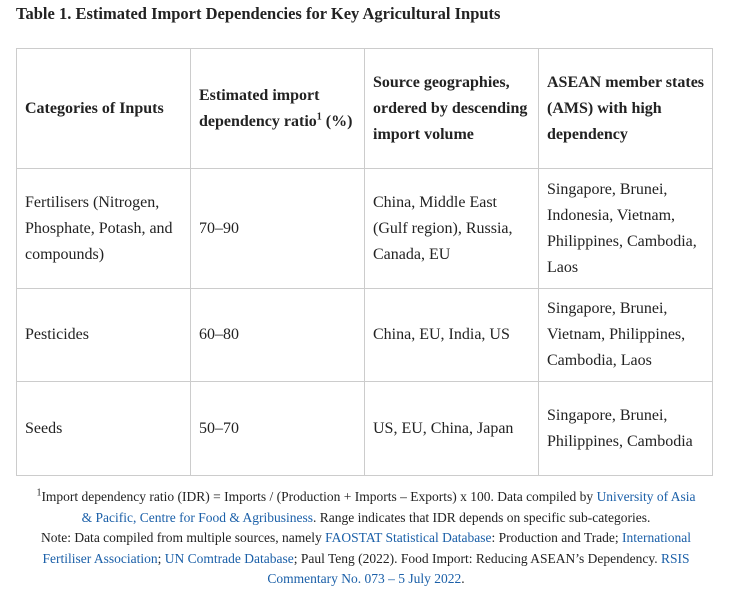 This screenshot has width=732, height=598. I want to click on table-cell: Seeds, so click(103, 428).